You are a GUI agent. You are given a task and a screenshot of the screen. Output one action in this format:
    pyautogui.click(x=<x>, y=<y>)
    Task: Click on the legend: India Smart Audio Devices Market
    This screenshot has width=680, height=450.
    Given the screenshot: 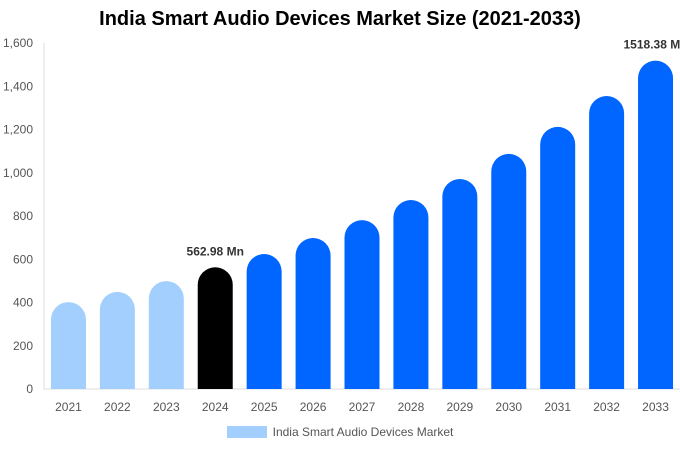 What is the action you would take?
    pyautogui.click(x=340, y=432)
    